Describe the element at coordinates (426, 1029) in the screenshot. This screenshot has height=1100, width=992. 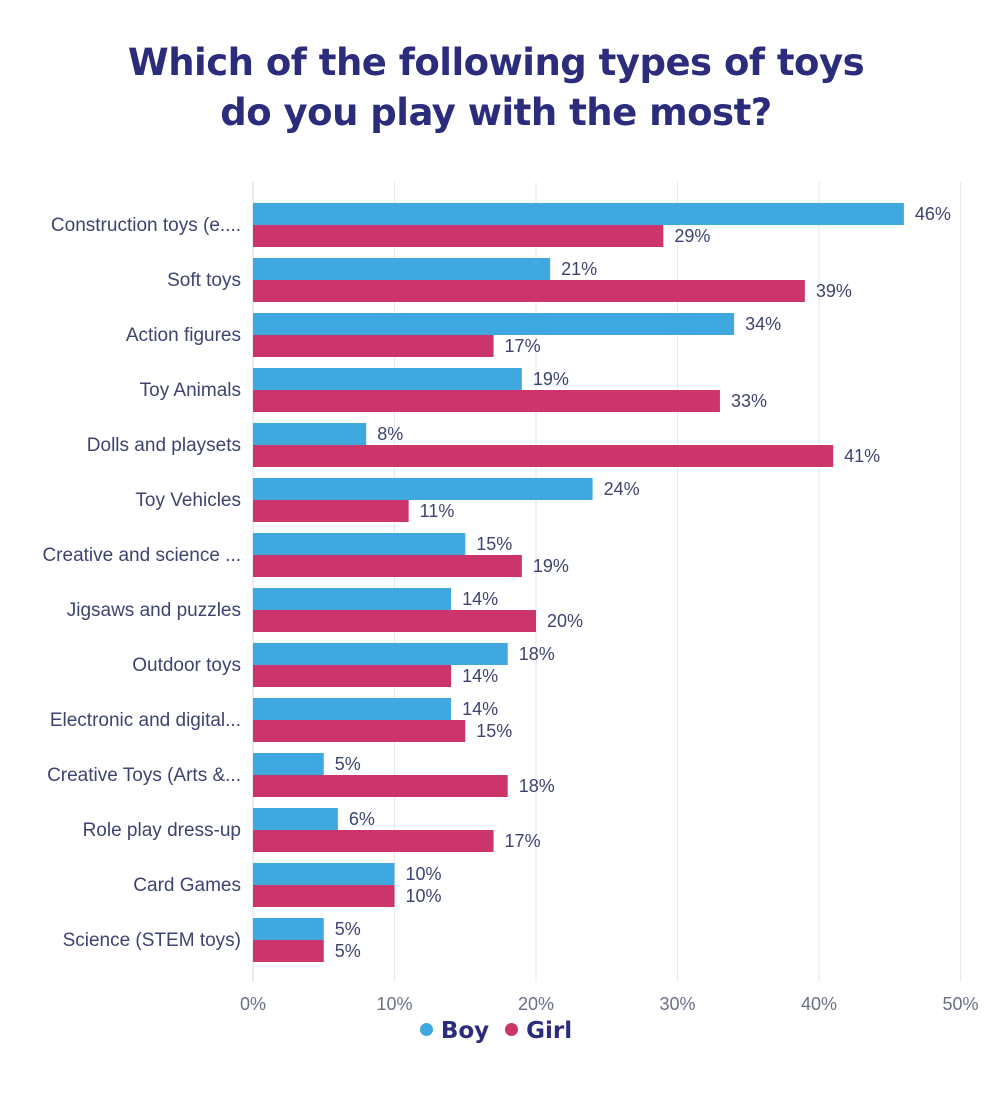
I see `legend-boy-dot-icon` at that location.